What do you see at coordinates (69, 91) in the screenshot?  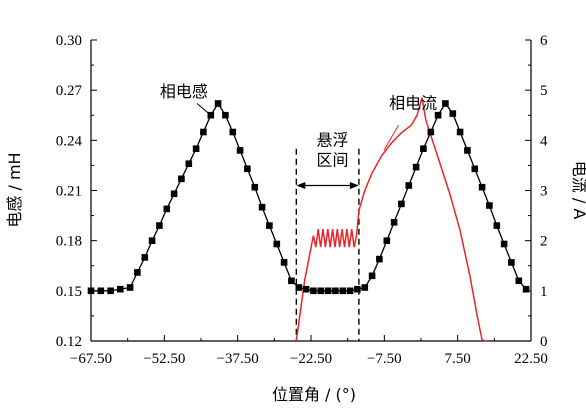 I see `y-tick-label: 0.27` at bounding box center [69, 91].